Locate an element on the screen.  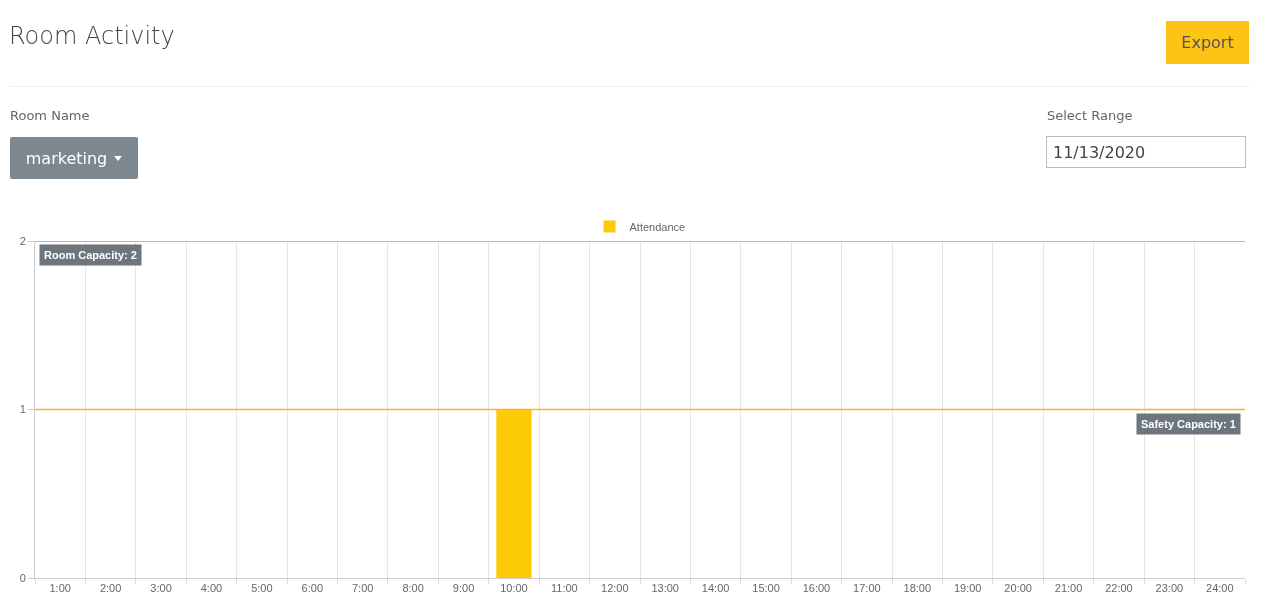
x-tick-label: 11:00 is located at coordinates (564, 588).